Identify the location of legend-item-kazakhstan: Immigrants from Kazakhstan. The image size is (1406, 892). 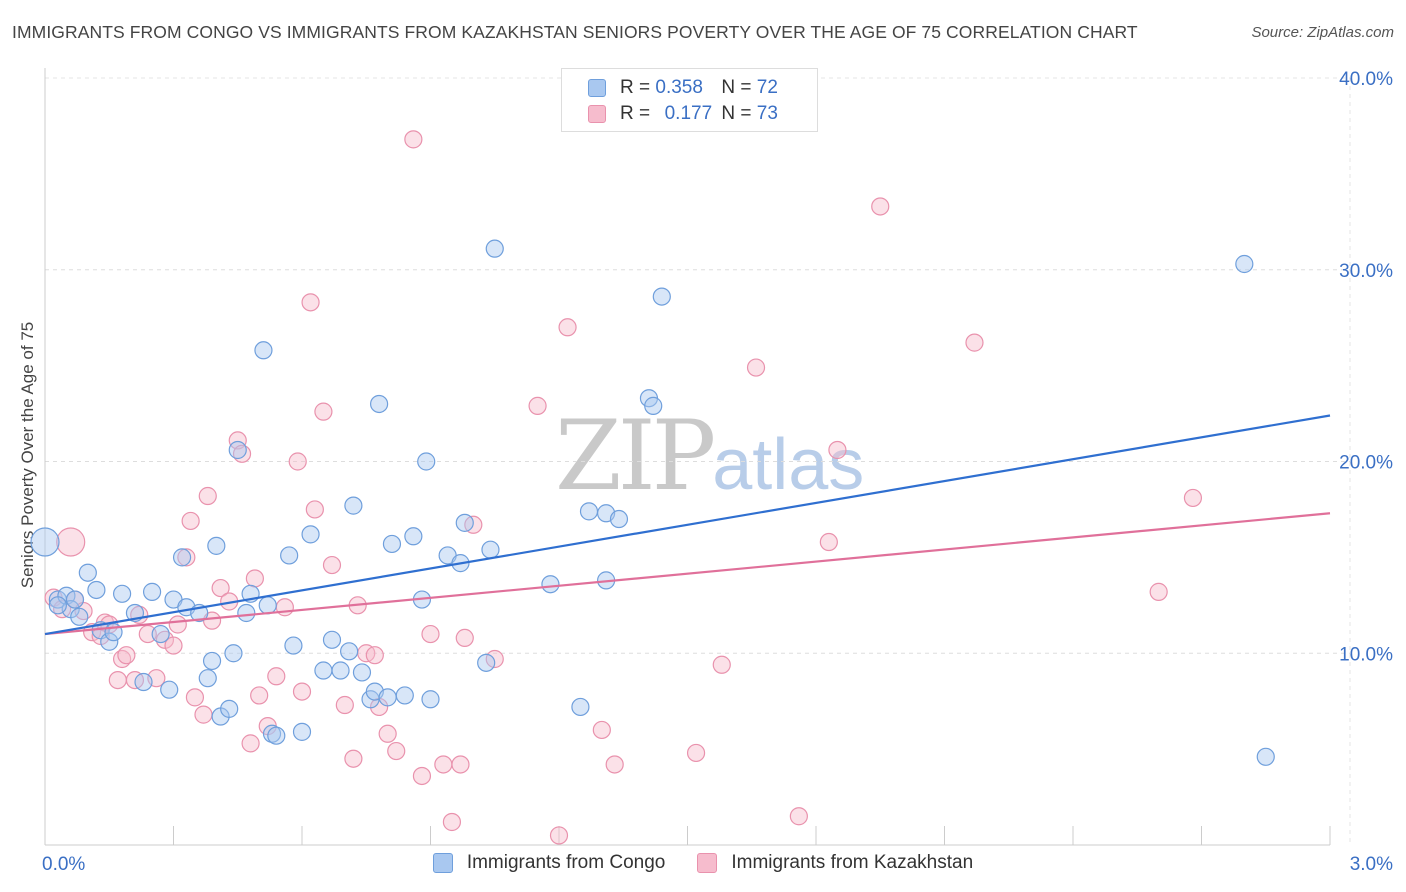
(835, 863).